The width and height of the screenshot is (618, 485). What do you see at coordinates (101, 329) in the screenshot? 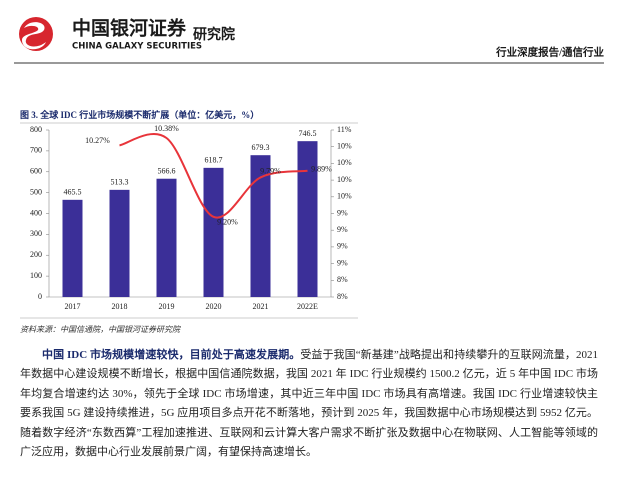
I see `source: 资料来源：中国信通院，中国银河证券研究院` at bounding box center [101, 329].